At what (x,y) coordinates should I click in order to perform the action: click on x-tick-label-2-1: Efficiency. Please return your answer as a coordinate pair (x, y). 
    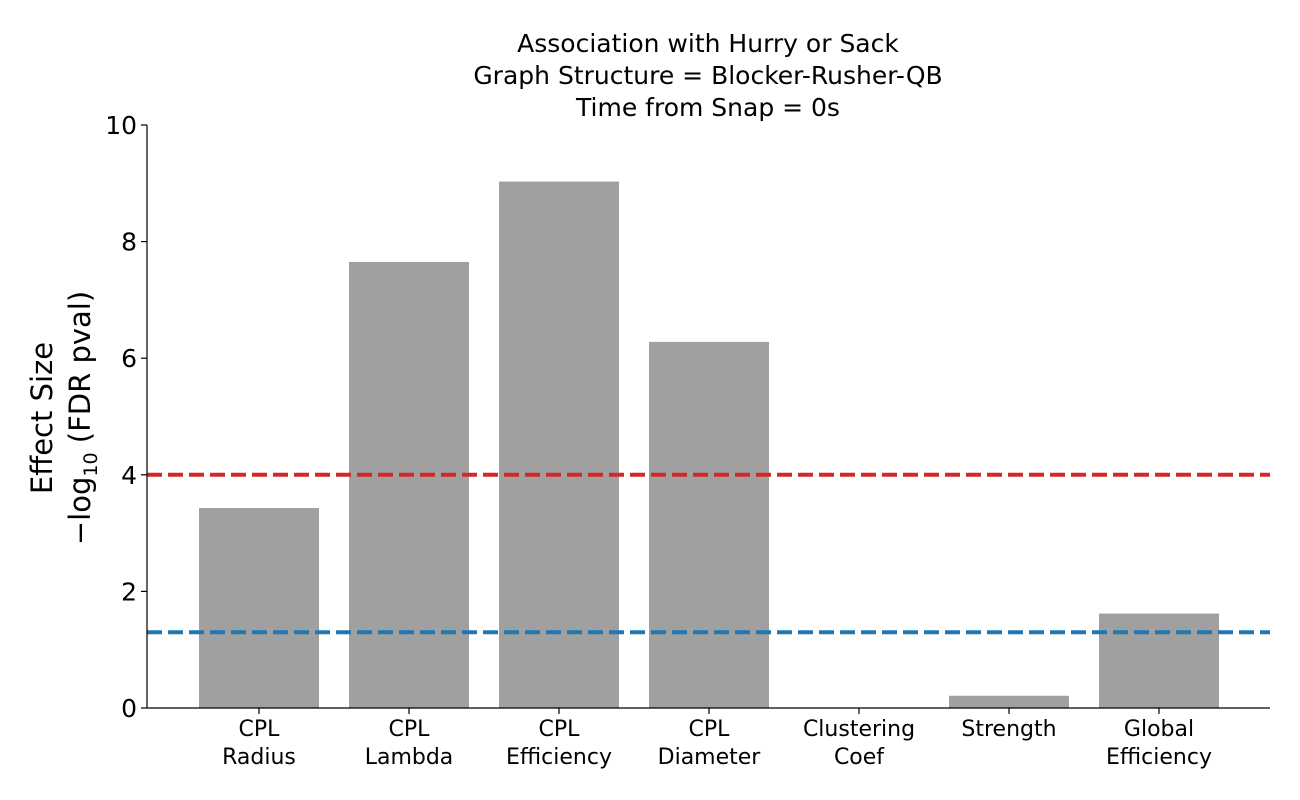
    Looking at the image, I should click on (559, 757).